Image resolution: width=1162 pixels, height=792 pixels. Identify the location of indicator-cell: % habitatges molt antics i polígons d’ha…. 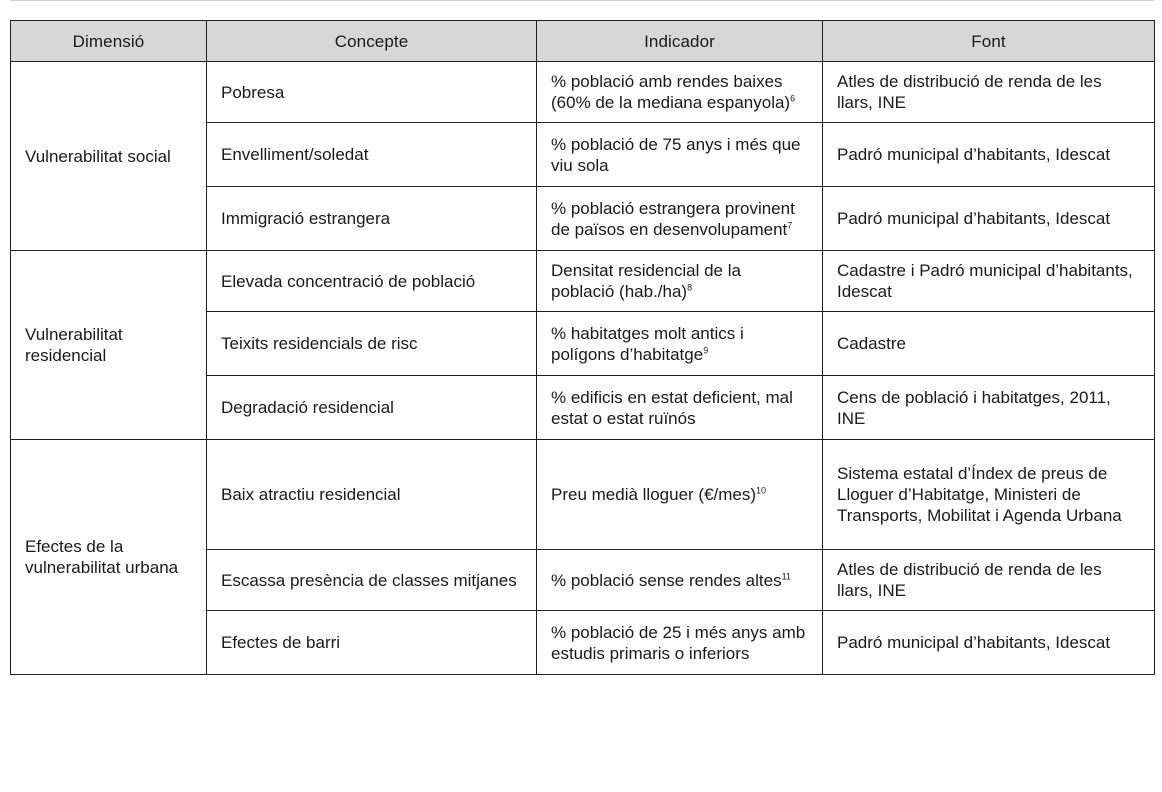
(679, 343).